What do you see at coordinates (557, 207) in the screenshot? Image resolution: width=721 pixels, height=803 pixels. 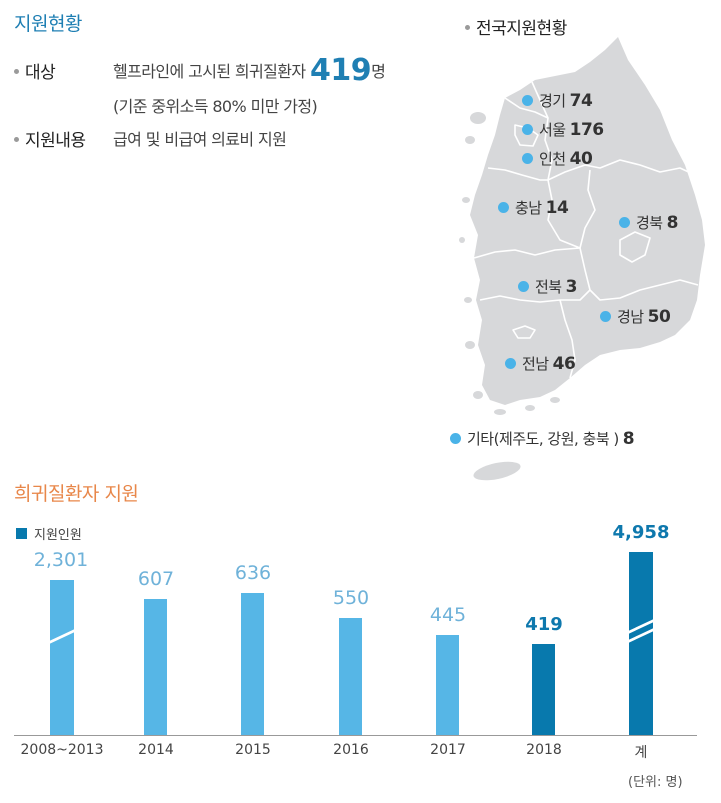 I see `region-value: 14` at bounding box center [557, 207].